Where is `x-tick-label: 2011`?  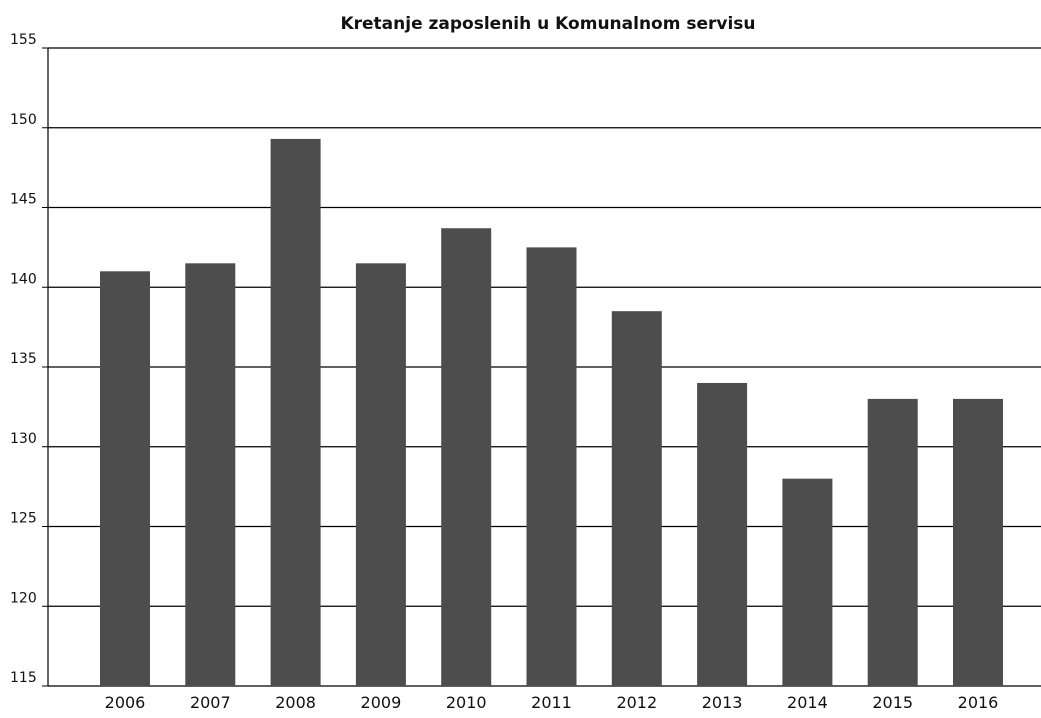
x-tick-label: 2011 is located at coordinates (551, 702).